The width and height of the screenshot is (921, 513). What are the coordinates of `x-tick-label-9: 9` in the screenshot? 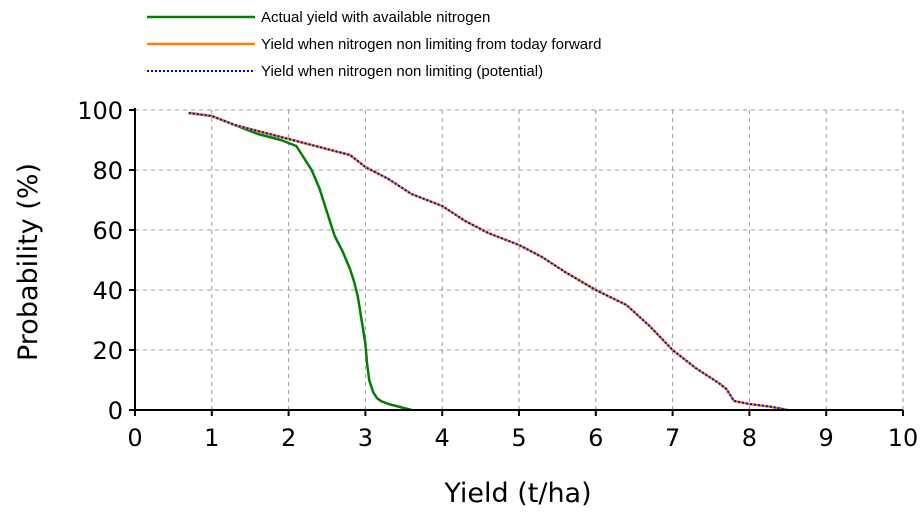 It's located at (826, 438).